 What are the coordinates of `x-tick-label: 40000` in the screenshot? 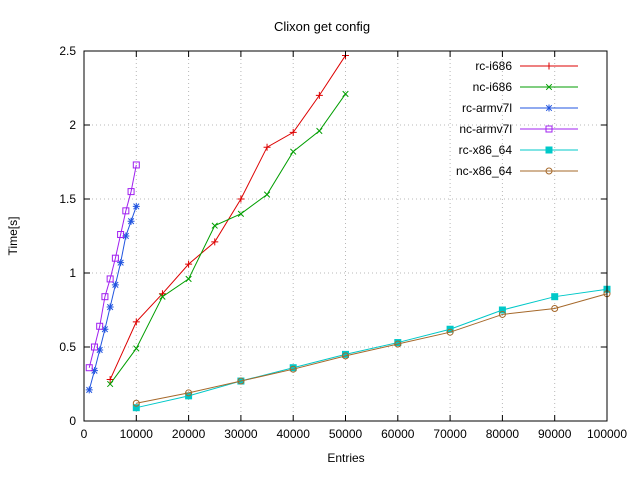 It's located at (294, 434).